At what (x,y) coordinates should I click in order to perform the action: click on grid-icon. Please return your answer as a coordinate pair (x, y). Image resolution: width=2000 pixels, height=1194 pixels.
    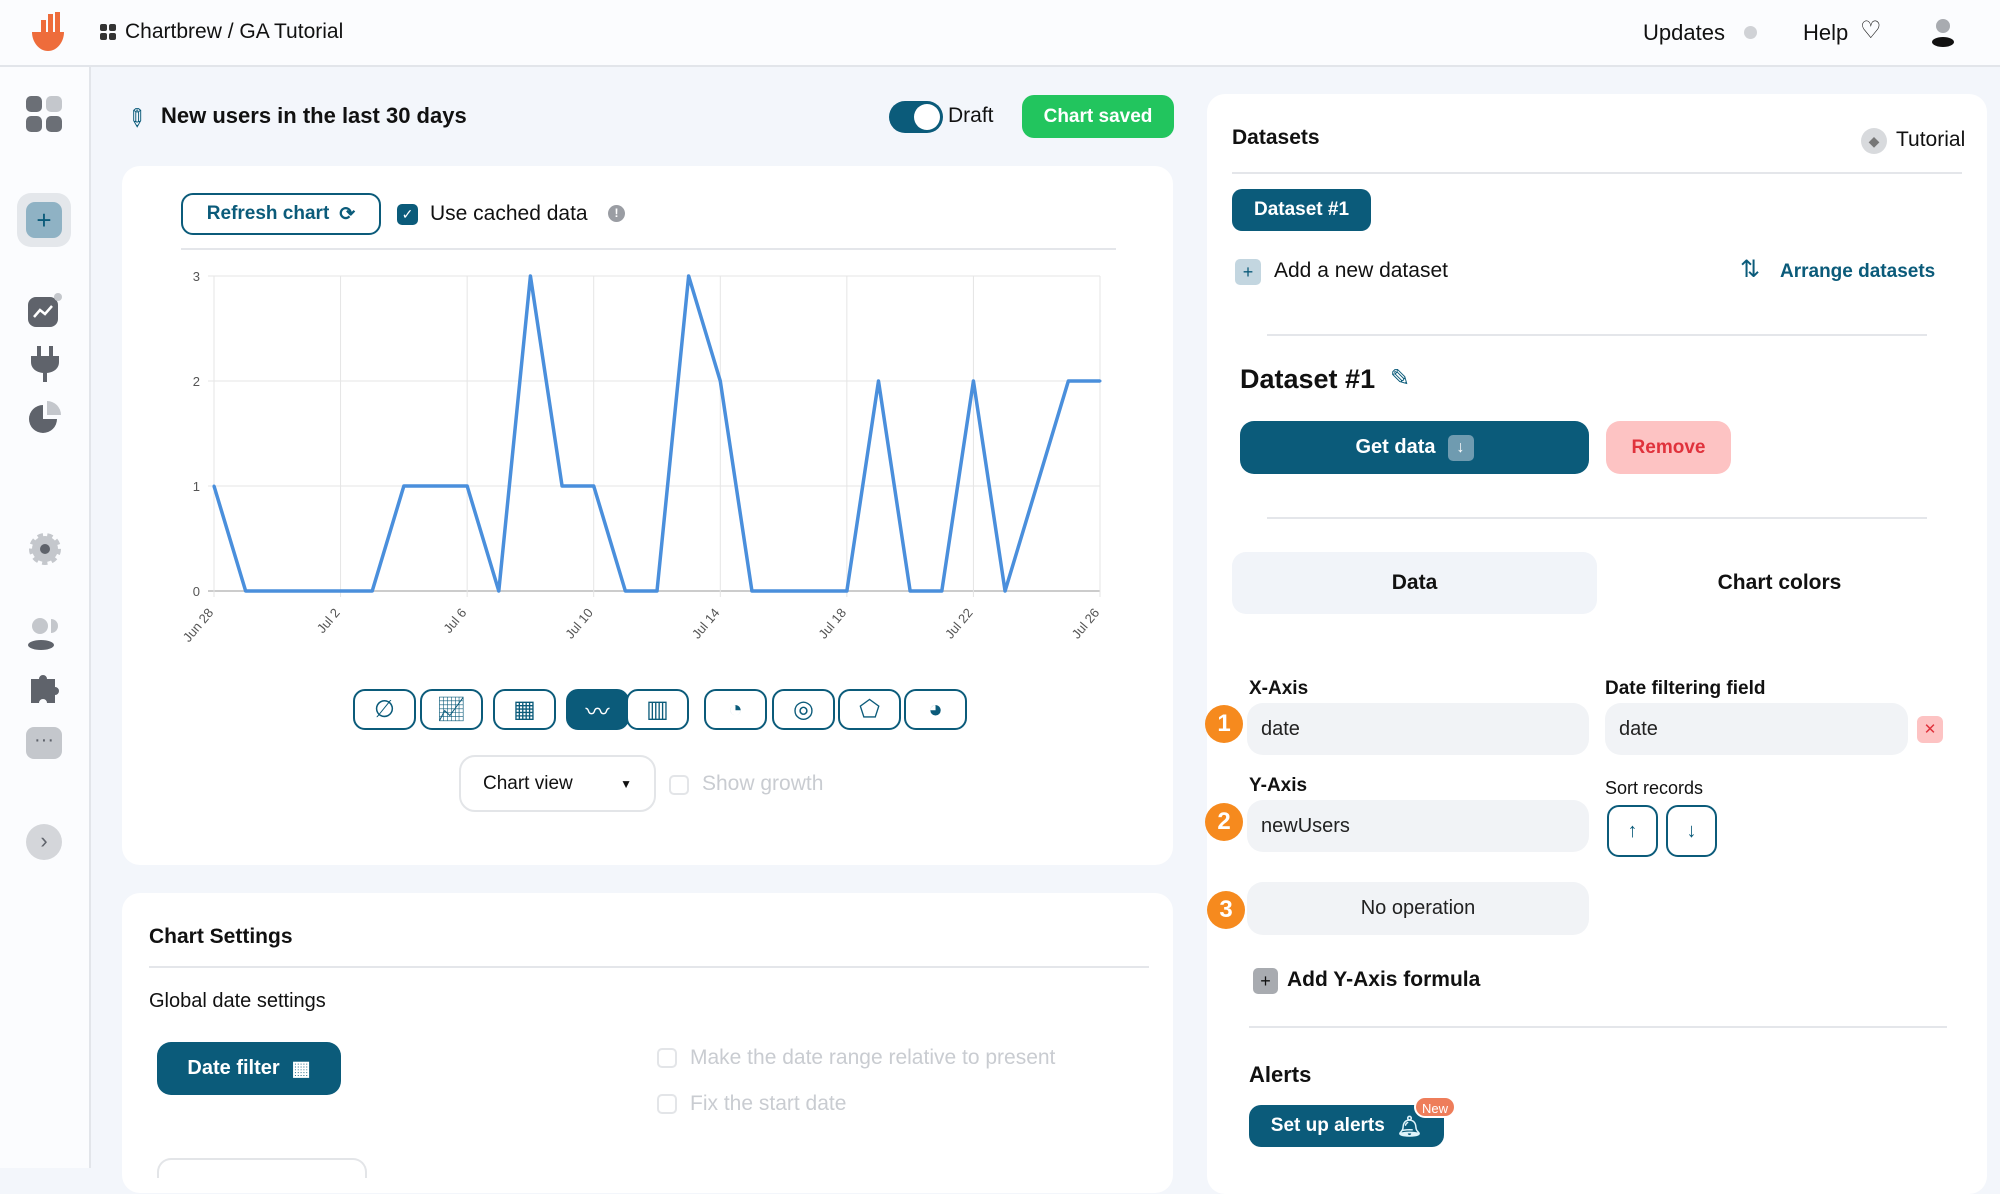
    Looking at the image, I should click on (108, 32).